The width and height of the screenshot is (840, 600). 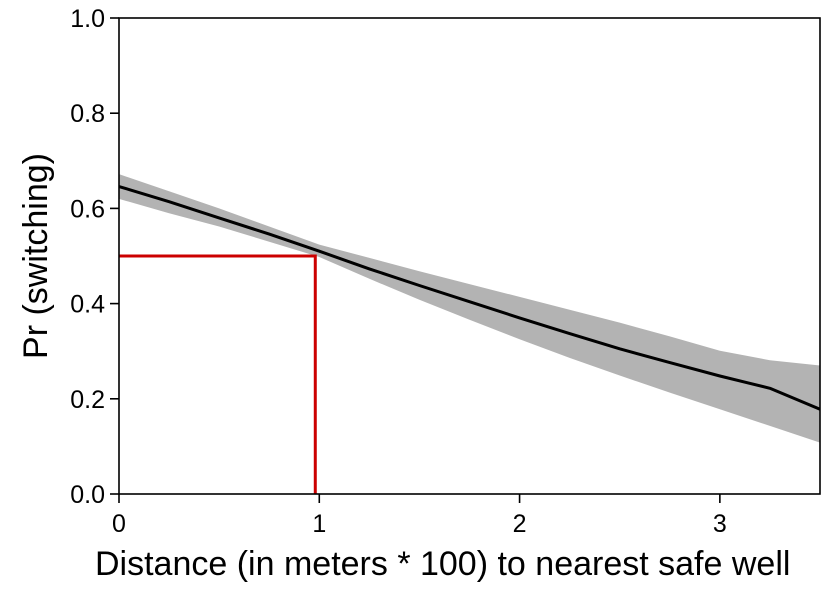 I want to click on x-tick-label: 3, so click(x=720, y=524).